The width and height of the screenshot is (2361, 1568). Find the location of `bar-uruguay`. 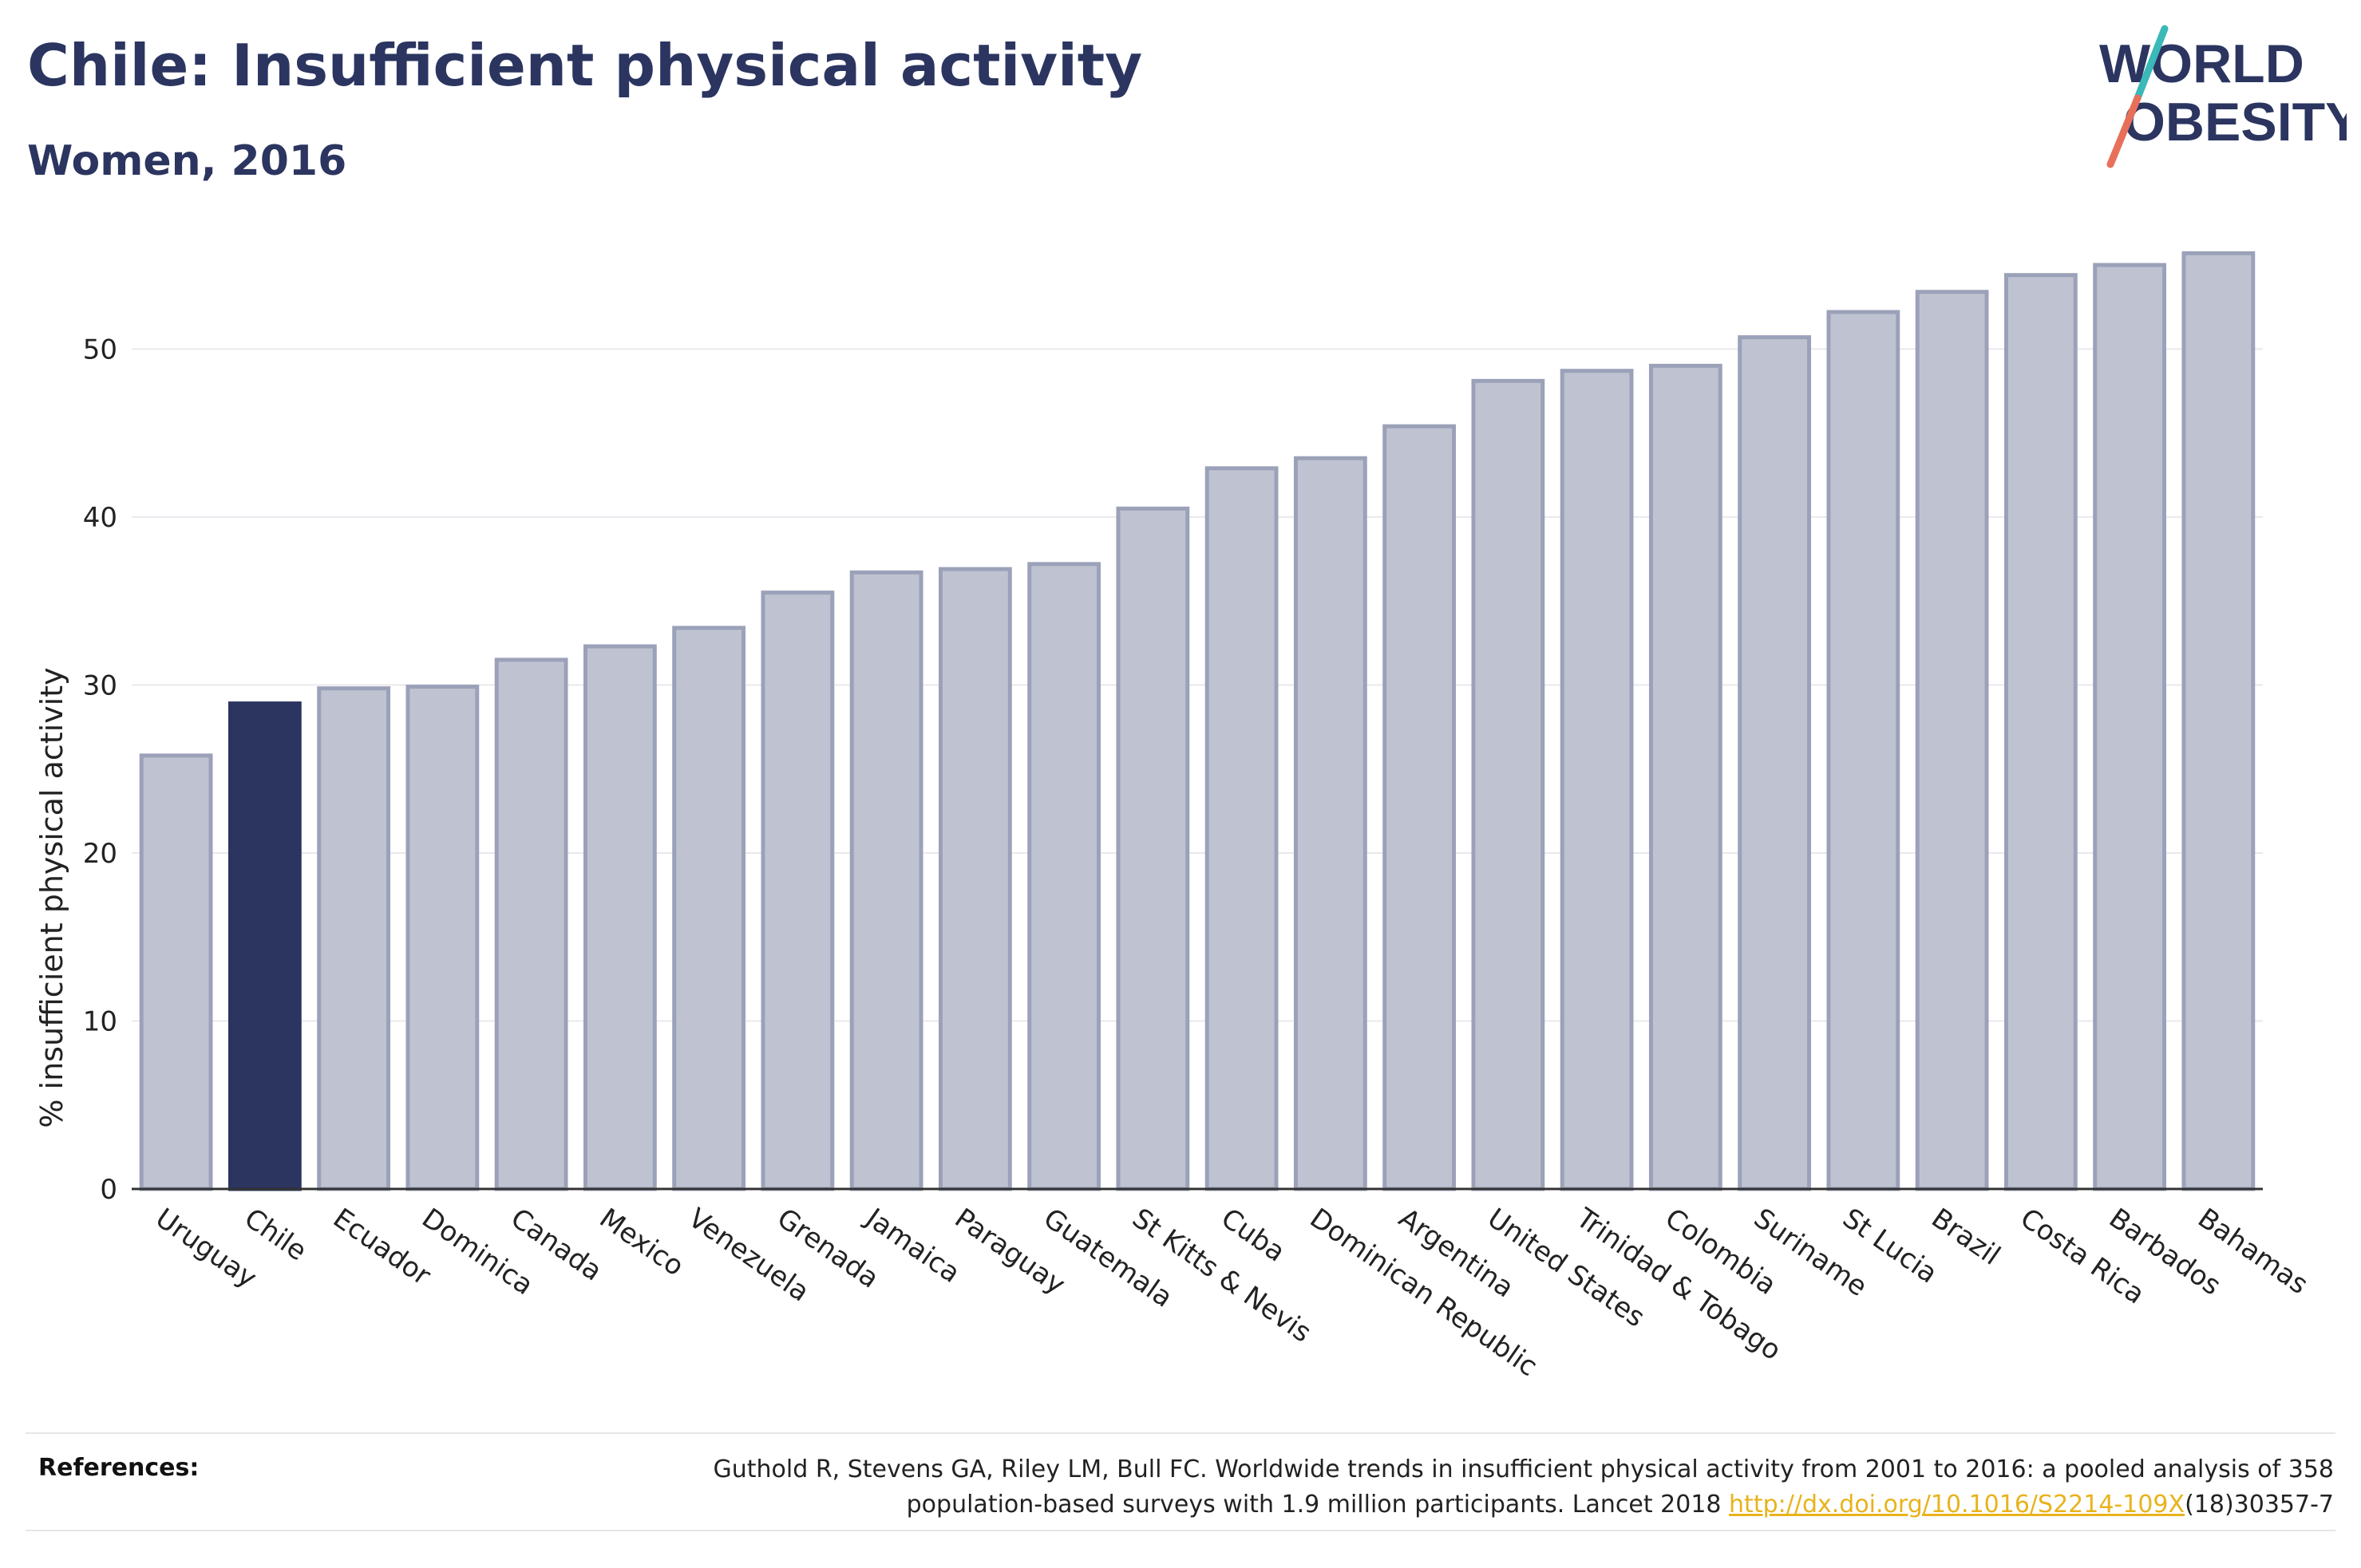

bar-uruguay is located at coordinates (176, 972).